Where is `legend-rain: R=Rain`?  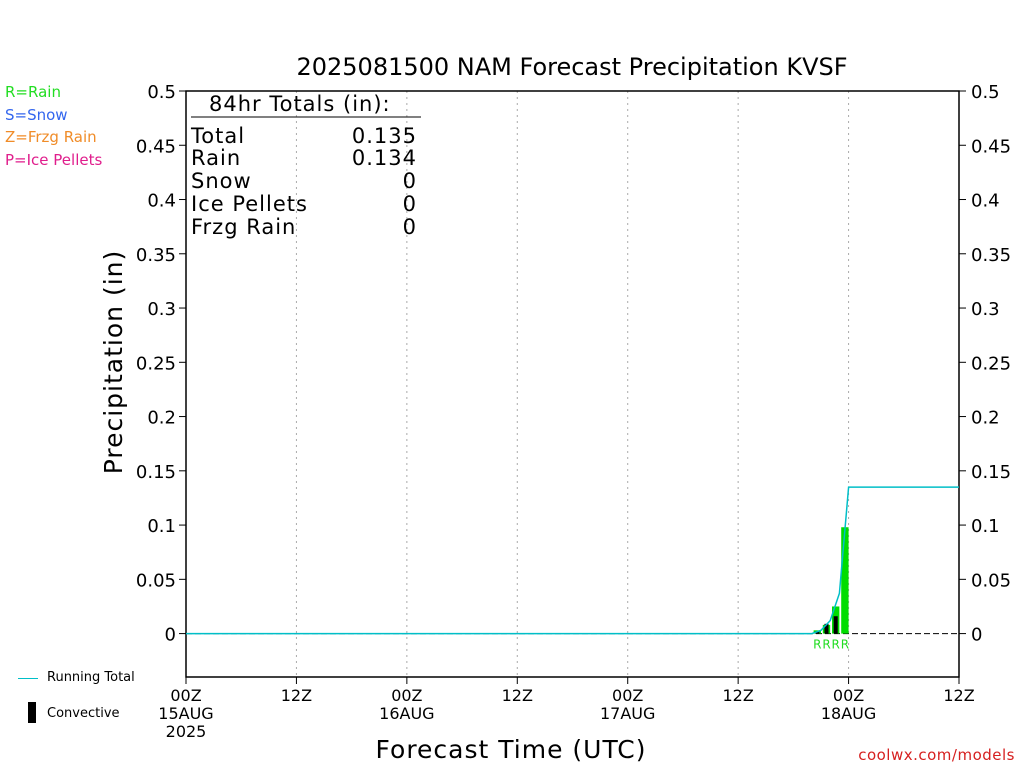 legend-rain: R=Rain is located at coordinates (33, 92).